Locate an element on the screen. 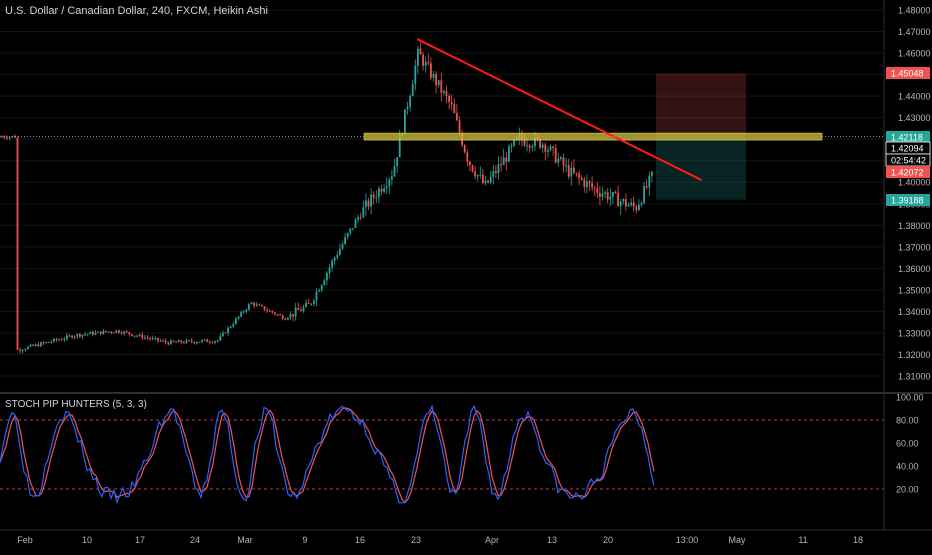 This screenshot has width=932, height=555. price-tick-label: 1.48000 is located at coordinates (914, 11).